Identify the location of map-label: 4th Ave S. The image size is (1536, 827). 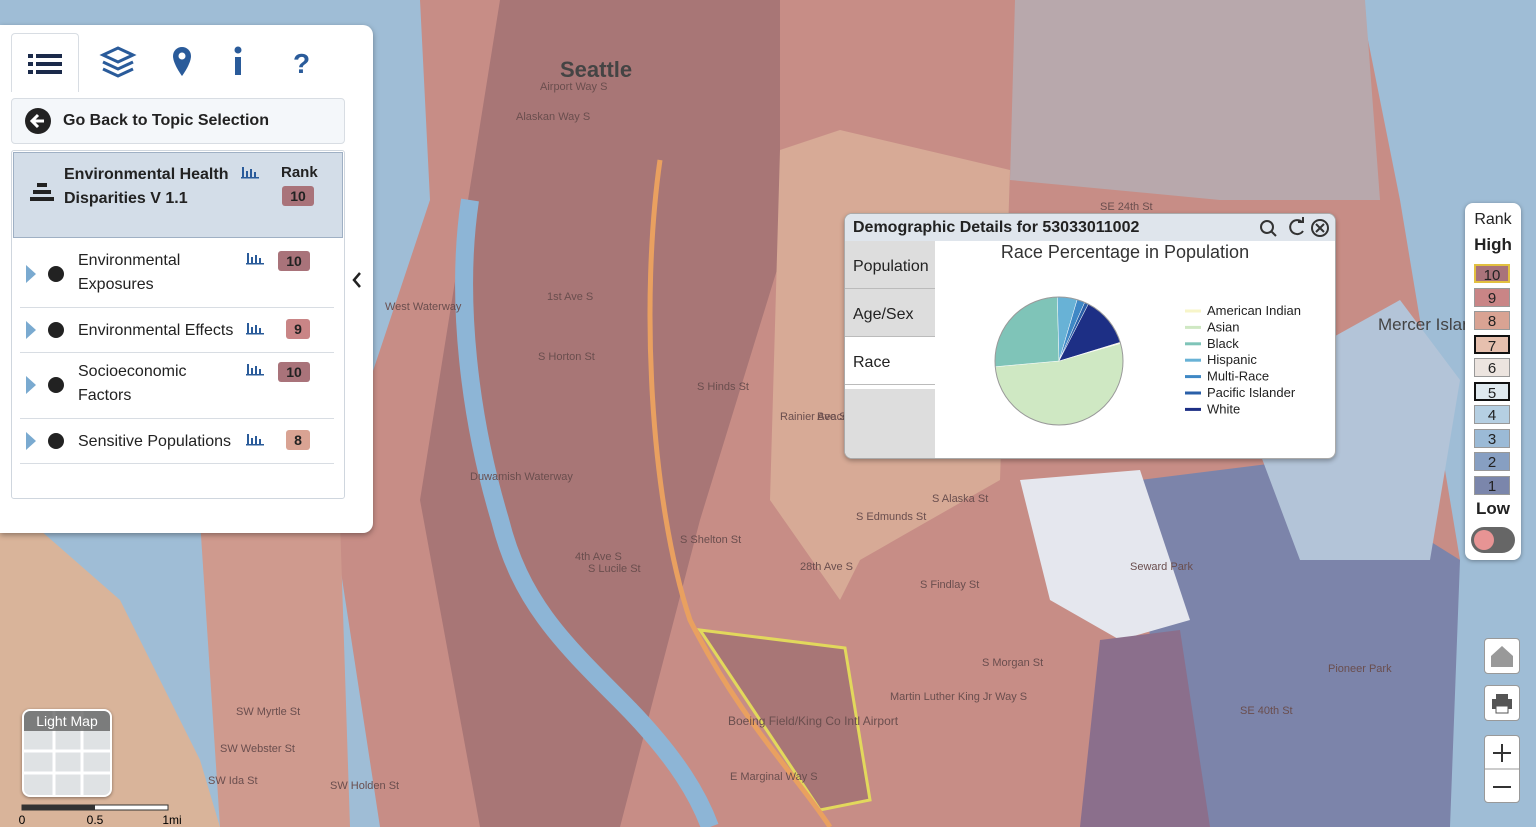
(598, 557).